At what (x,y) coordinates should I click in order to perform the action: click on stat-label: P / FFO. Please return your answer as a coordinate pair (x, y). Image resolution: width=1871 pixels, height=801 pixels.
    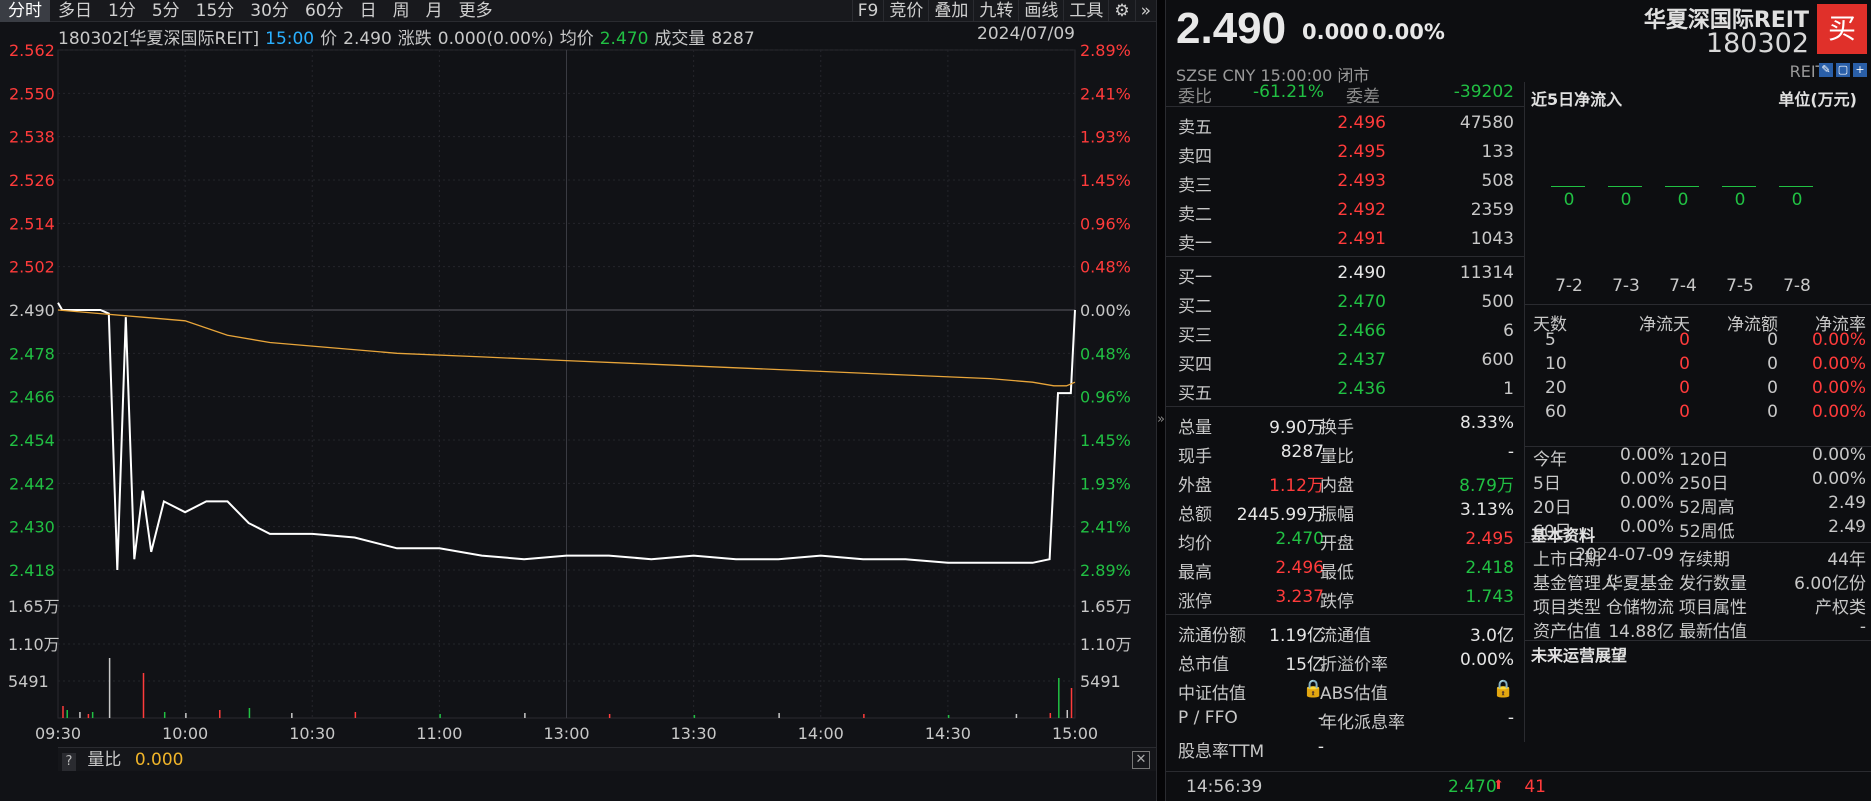
    Looking at the image, I should click on (1208, 718).